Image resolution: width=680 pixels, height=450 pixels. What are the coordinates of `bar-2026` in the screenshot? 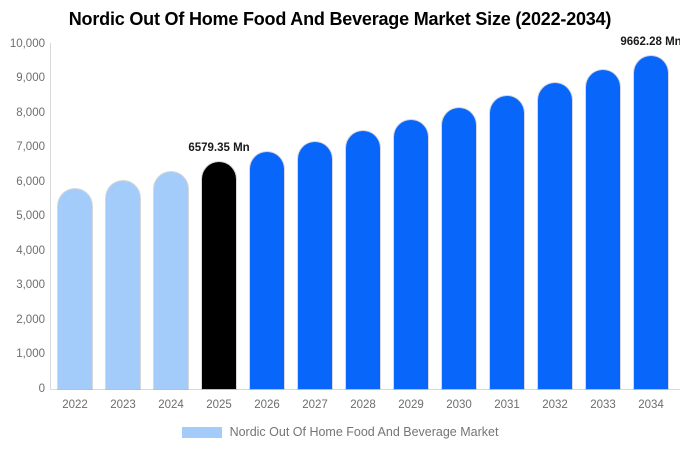 It's located at (267, 270).